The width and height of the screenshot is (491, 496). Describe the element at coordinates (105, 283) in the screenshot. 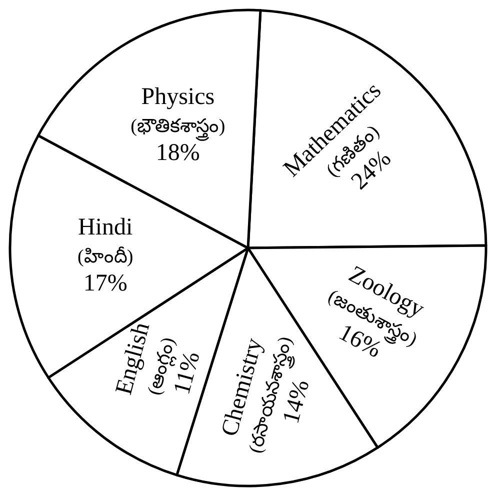

I see `data-label: 17%` at that location.